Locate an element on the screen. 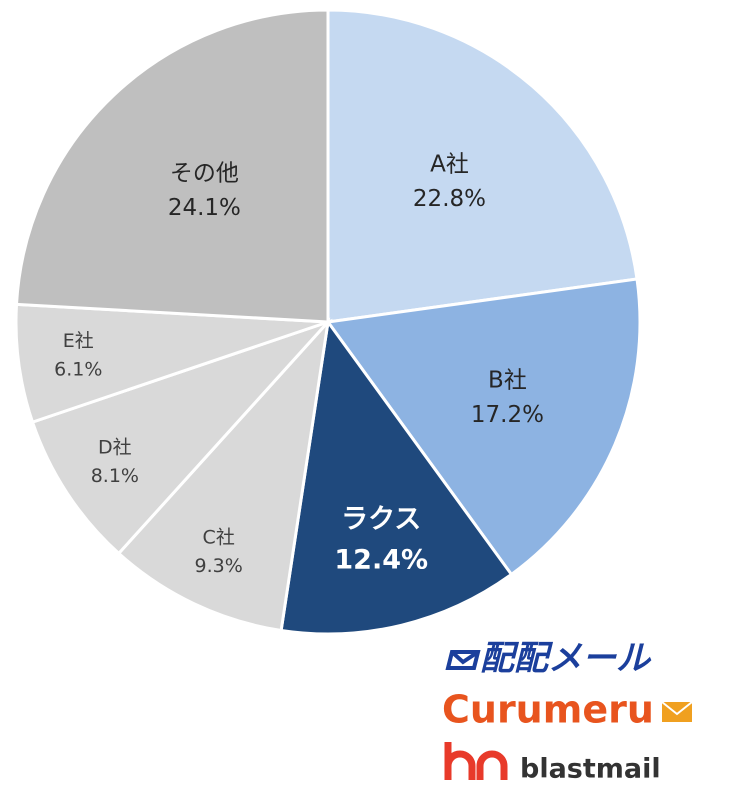 The height and width of the screenshot is (786, 730). slice-label: その他 is located at coordinates (204, 173).